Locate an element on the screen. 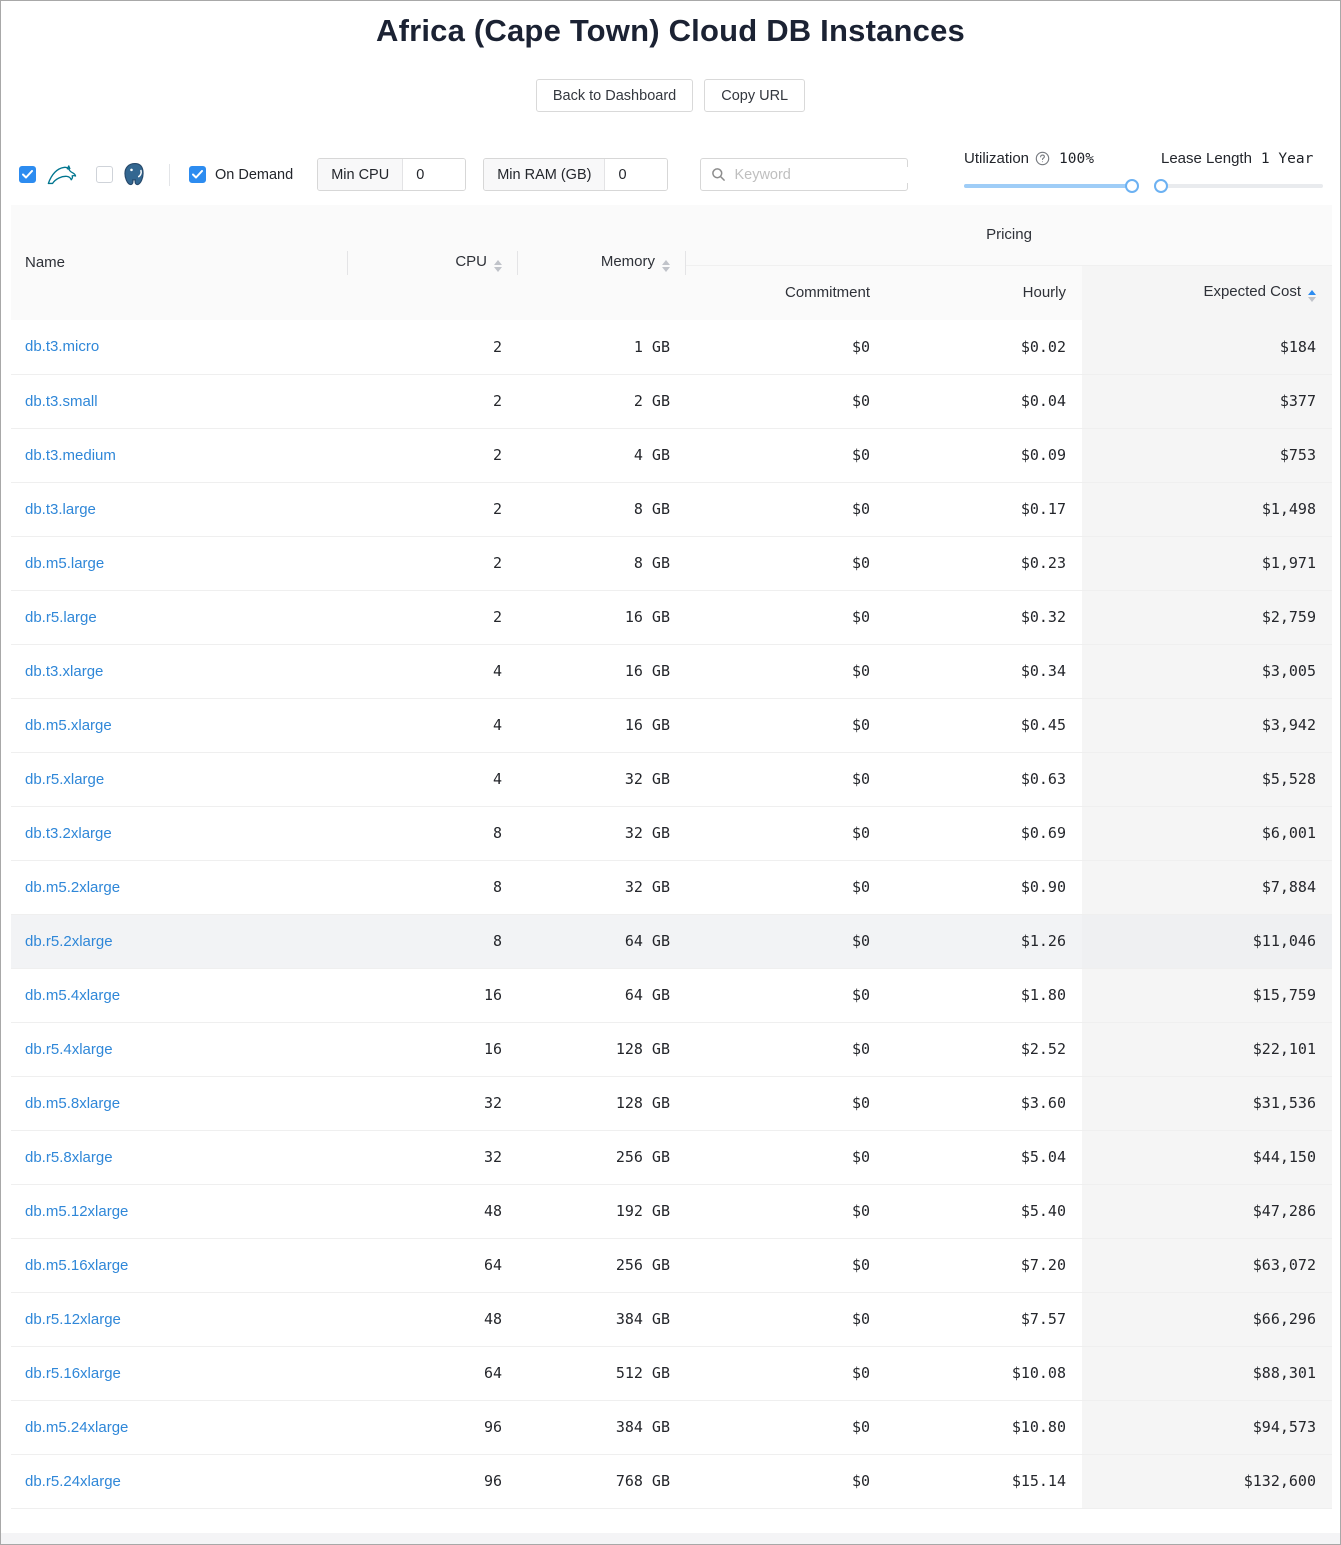 Image resolution: width=1341 pixels, height=1545 pixels. instance-name-link: db.r5.16xlarge is located at coordinates (73, 1373).